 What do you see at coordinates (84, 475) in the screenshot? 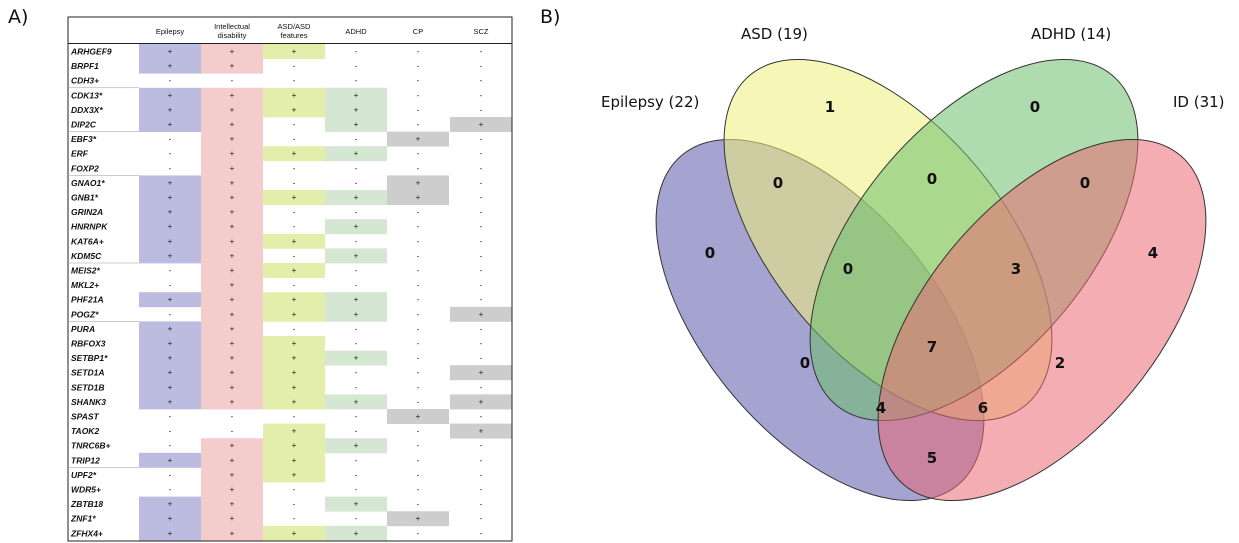
I see `gene-name: UPF2*` at bounding box center [84, 475].